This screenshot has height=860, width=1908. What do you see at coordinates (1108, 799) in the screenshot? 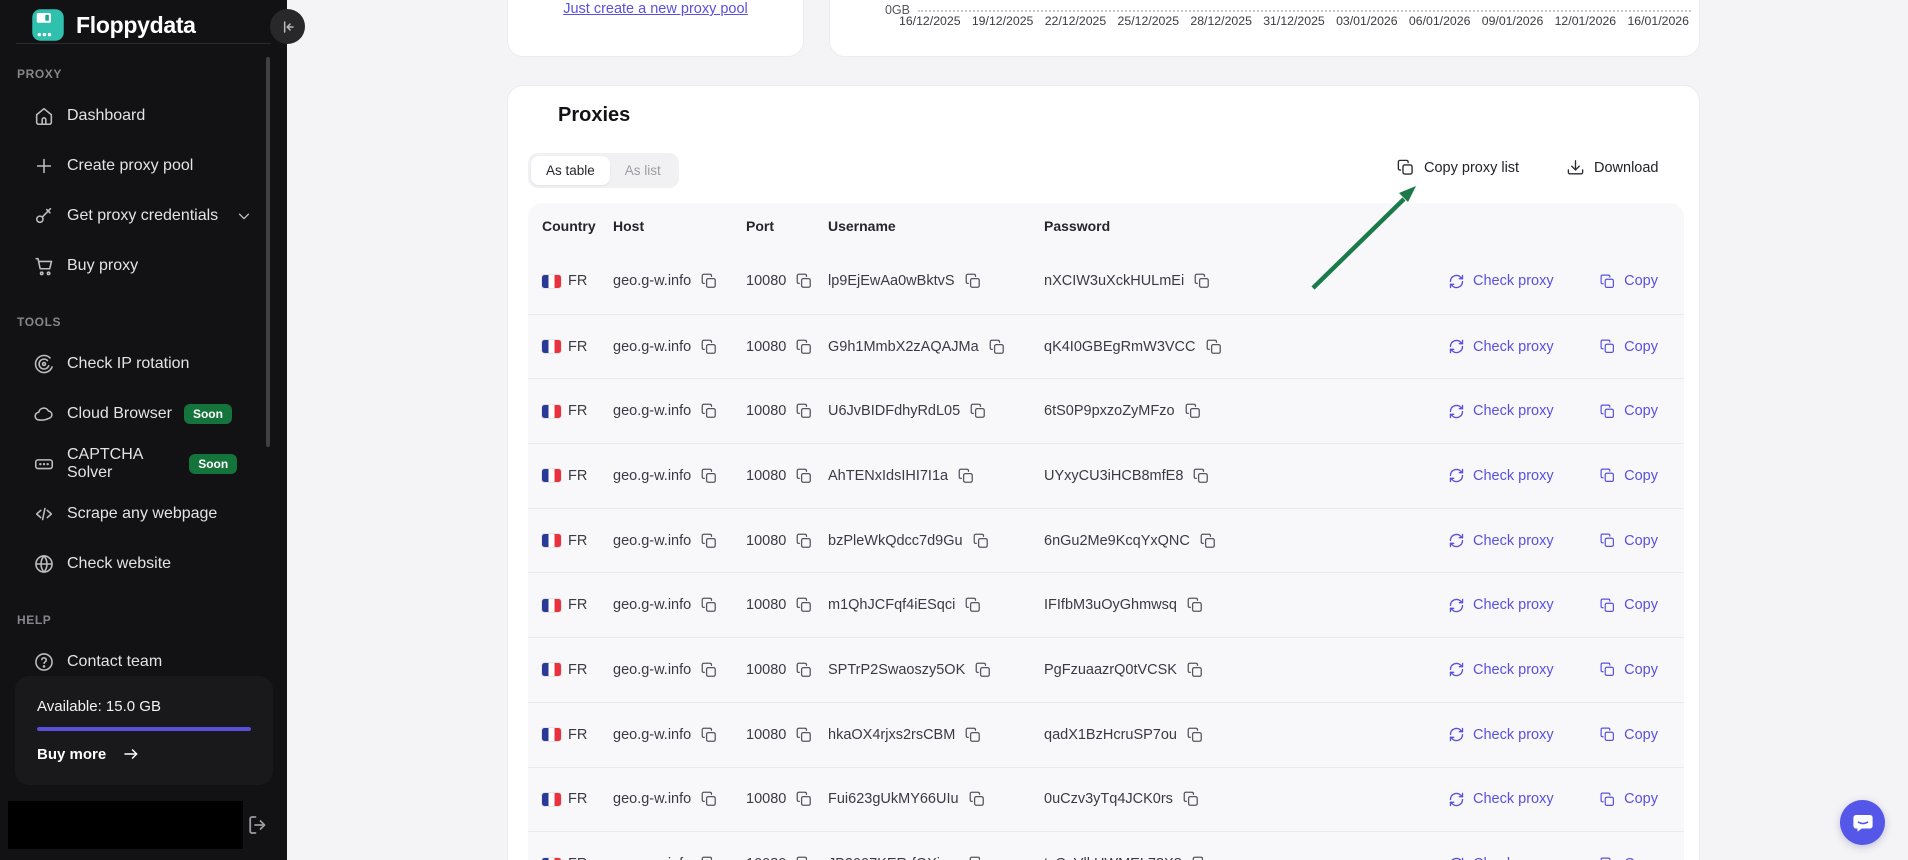
I see `password-value: 0uCzv3yTq4JCK0rs` at bounding box center [1108, 799].